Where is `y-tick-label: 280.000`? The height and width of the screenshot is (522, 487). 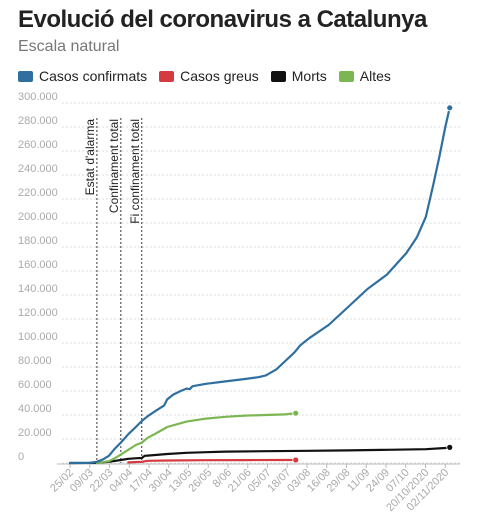
y-tick-label: 280.000 is located at coordinates (38, 121).